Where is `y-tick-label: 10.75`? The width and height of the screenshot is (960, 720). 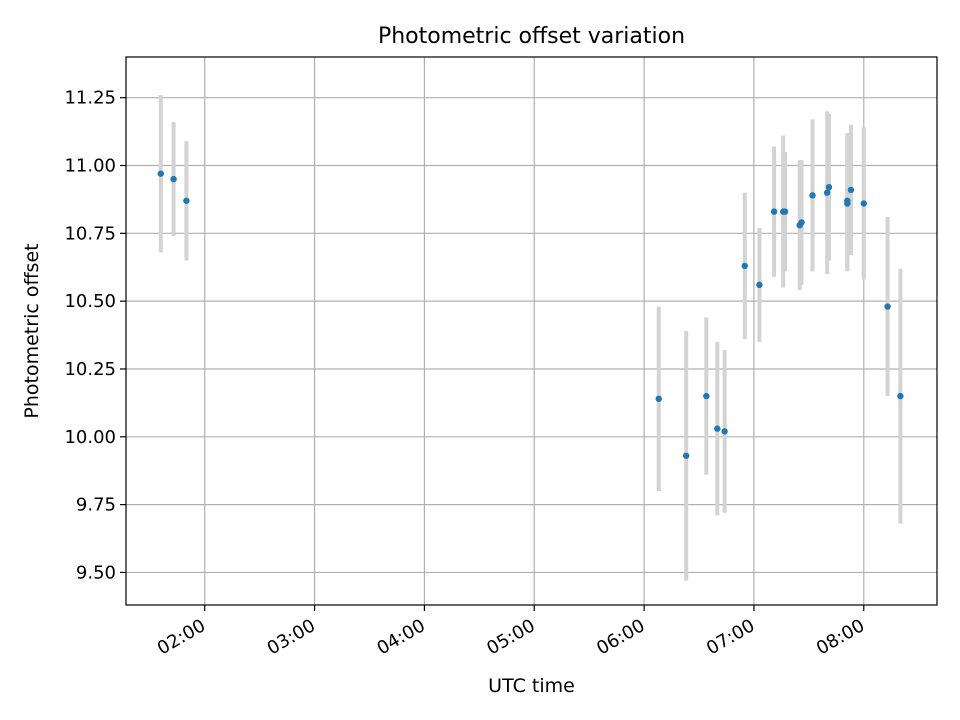
y-tick-label: 10.75 is located at coordinates (90, 233).